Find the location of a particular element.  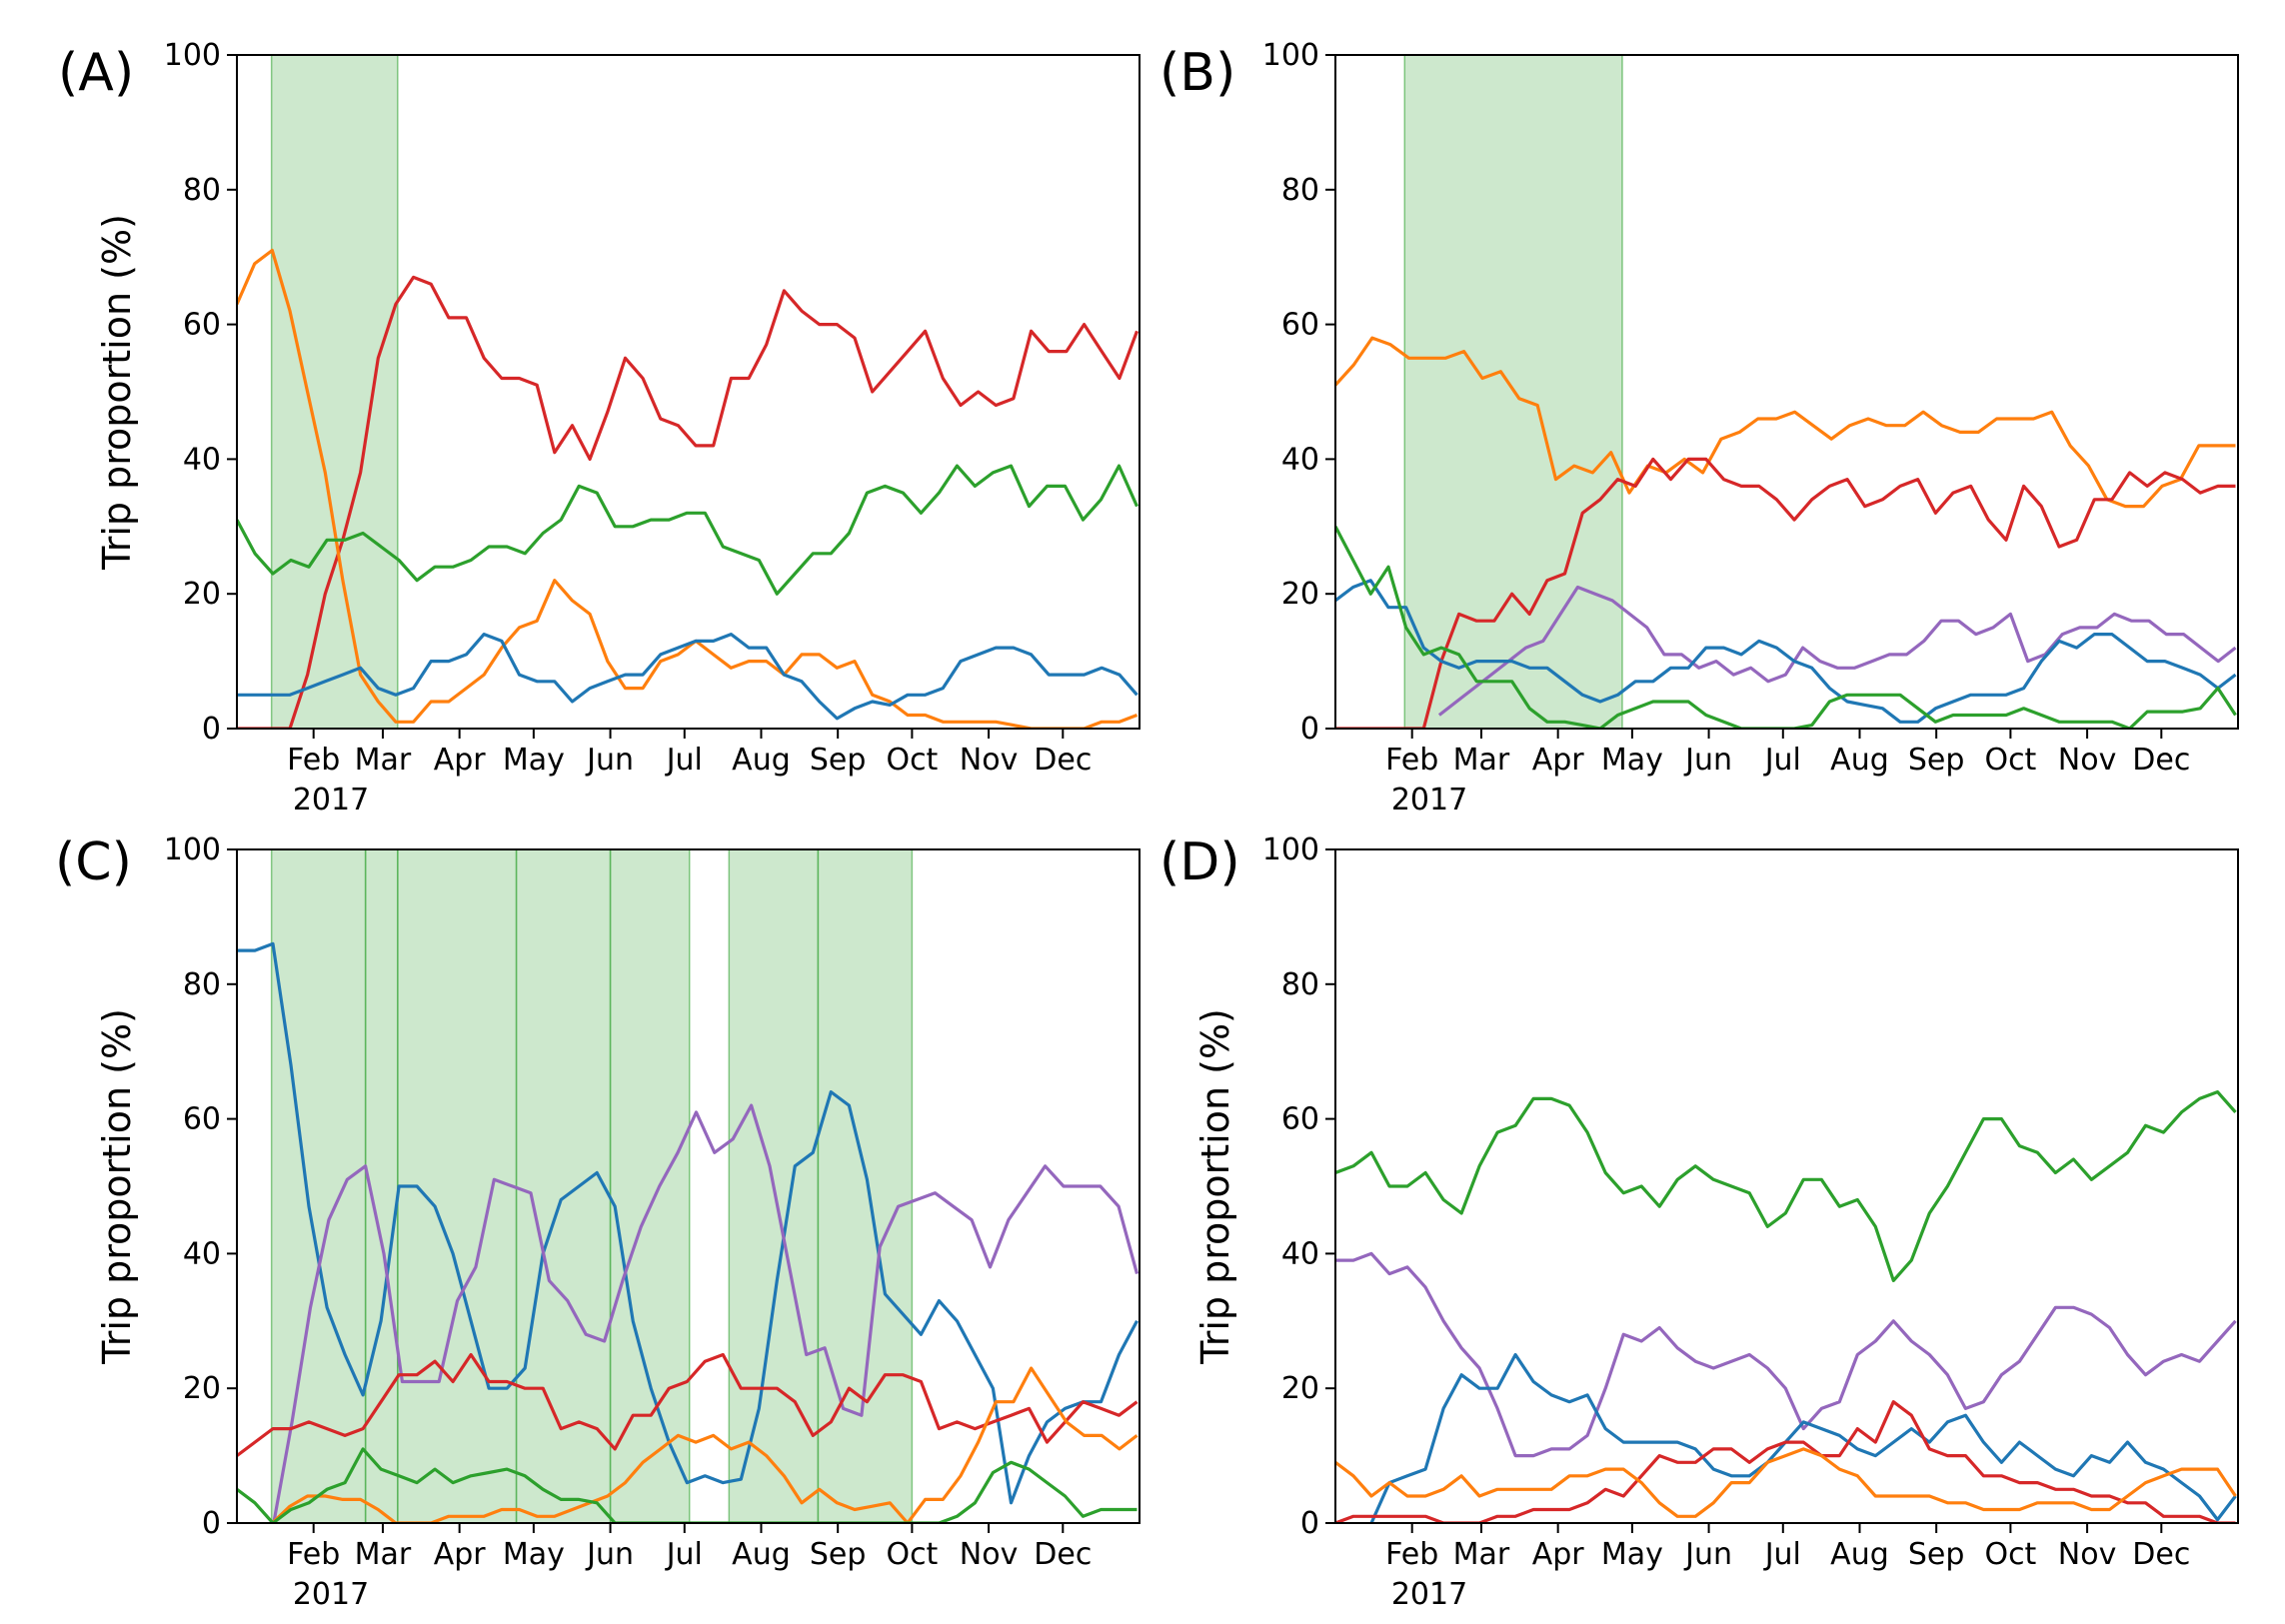

panel-label: (C) is located at coordinates (93, 862).